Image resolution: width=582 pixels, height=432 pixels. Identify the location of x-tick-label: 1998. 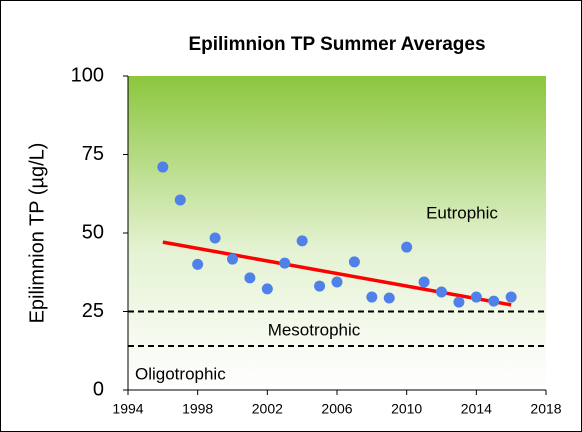
(197, 409).